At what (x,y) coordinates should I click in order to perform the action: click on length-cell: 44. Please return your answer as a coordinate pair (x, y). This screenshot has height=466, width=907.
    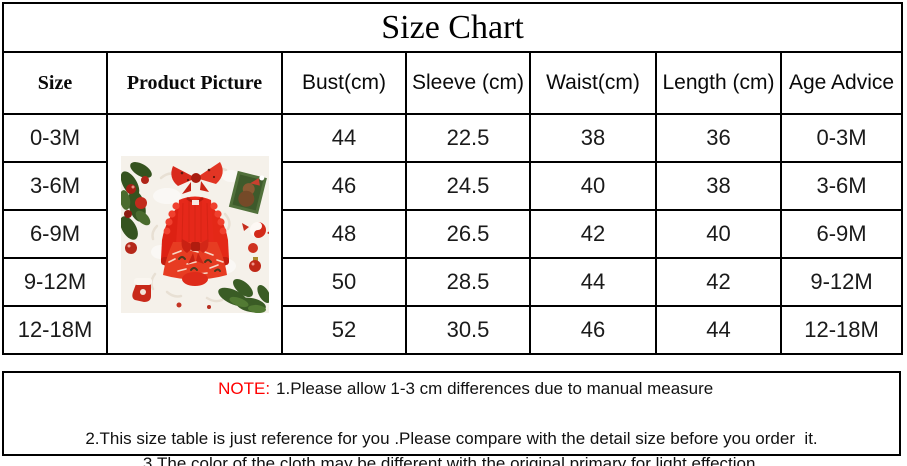
    Looking at the image, I should click on (718, 330).